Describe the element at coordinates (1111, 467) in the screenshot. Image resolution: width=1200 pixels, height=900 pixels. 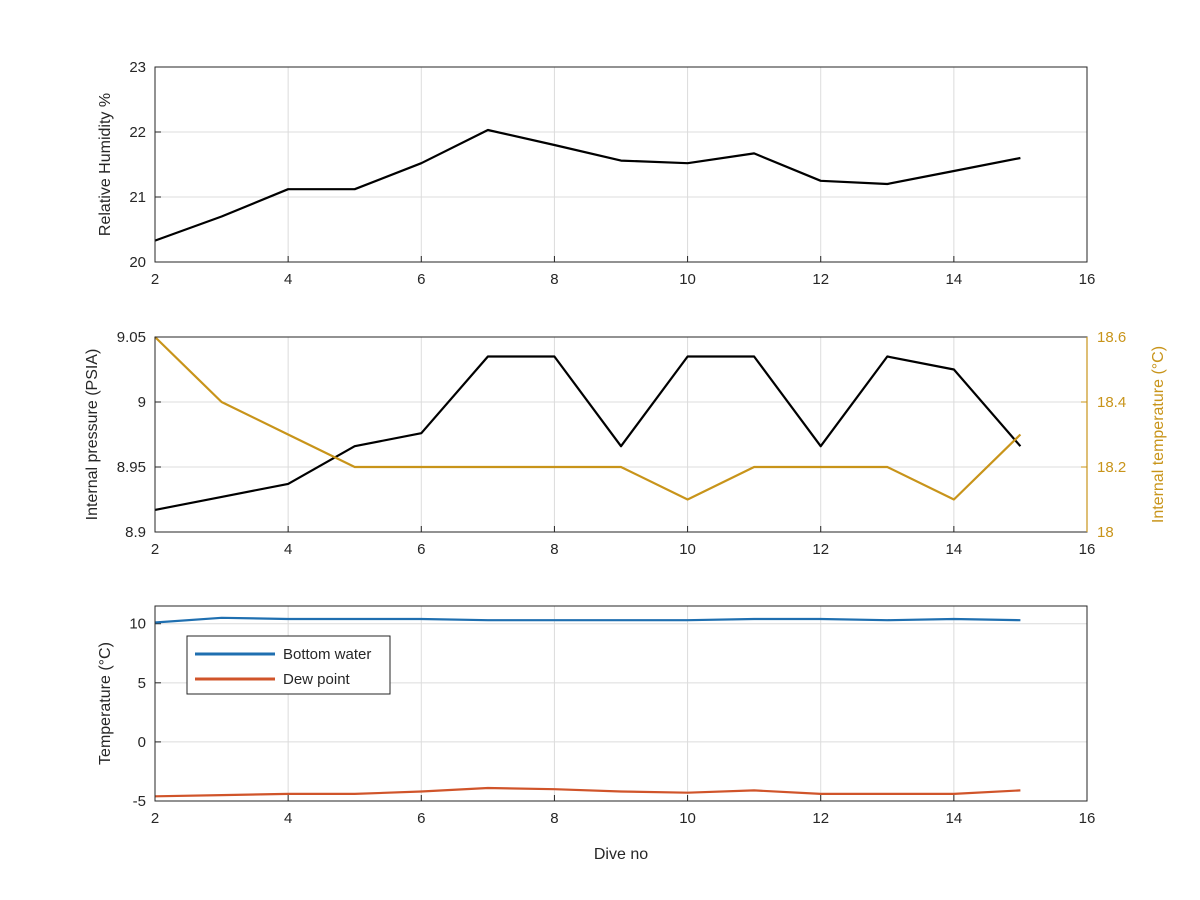
I see `y-right-tick-label: 18.2` at that location.